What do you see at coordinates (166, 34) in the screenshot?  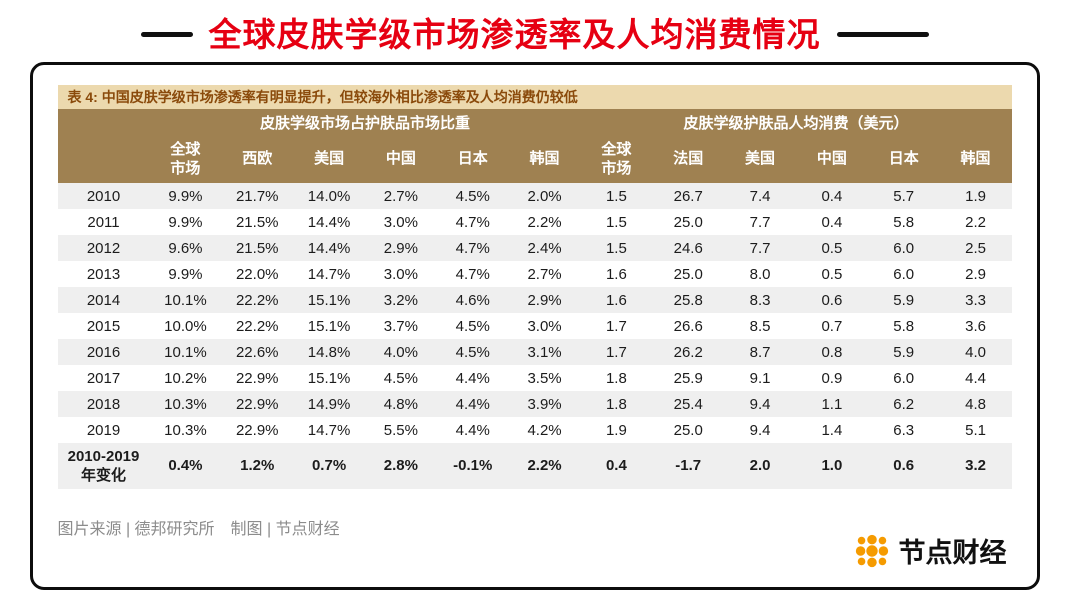 I see `title-divider-left` at bounding box center [166, 34].